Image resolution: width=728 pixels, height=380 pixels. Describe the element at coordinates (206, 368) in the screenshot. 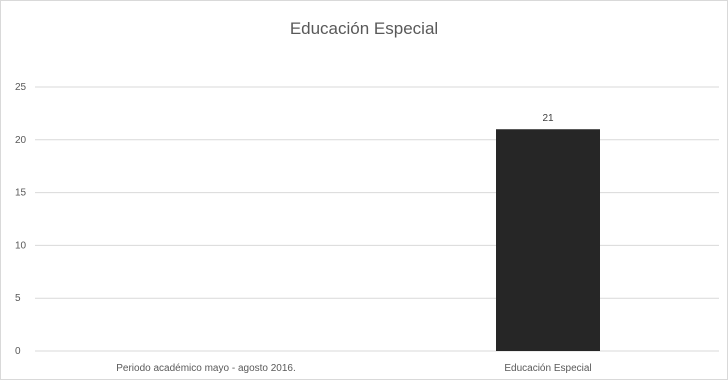

I see `x-category-label: Periodo académico mayo - agosto 2016.` at that location.